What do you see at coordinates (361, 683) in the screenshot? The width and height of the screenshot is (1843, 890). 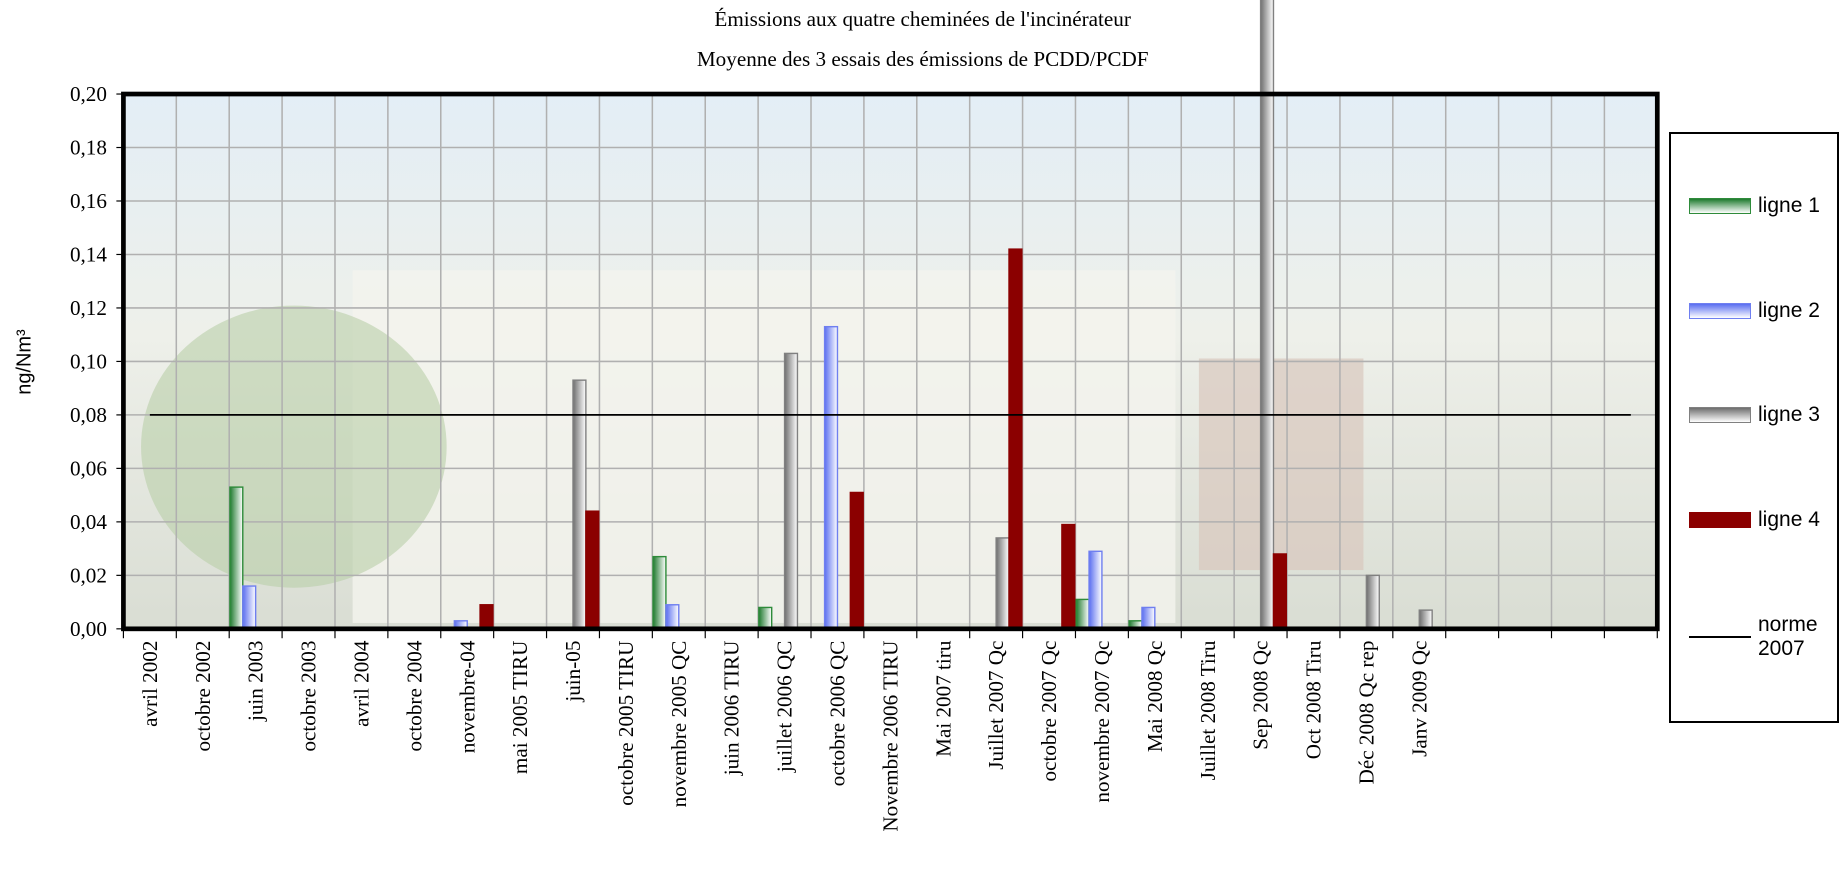 I see `x-tick-label: avril 2004` at bounding box center [361, 683].